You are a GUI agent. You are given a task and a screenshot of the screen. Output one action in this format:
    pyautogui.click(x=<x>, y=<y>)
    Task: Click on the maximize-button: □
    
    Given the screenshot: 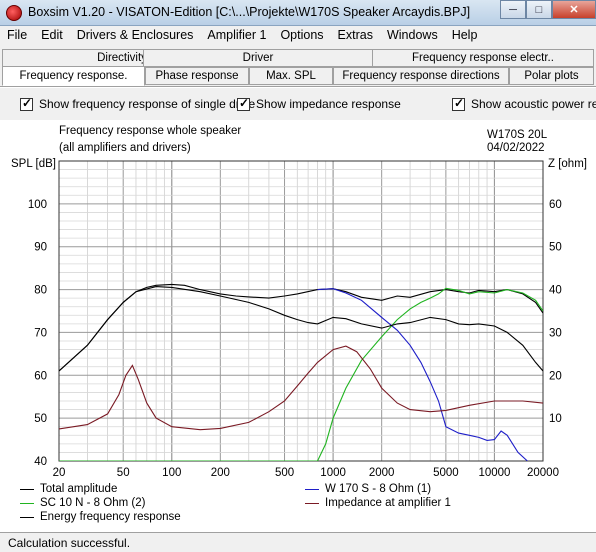 What is the action you would take?
    pyautogui.click(x=539, y=9)
    